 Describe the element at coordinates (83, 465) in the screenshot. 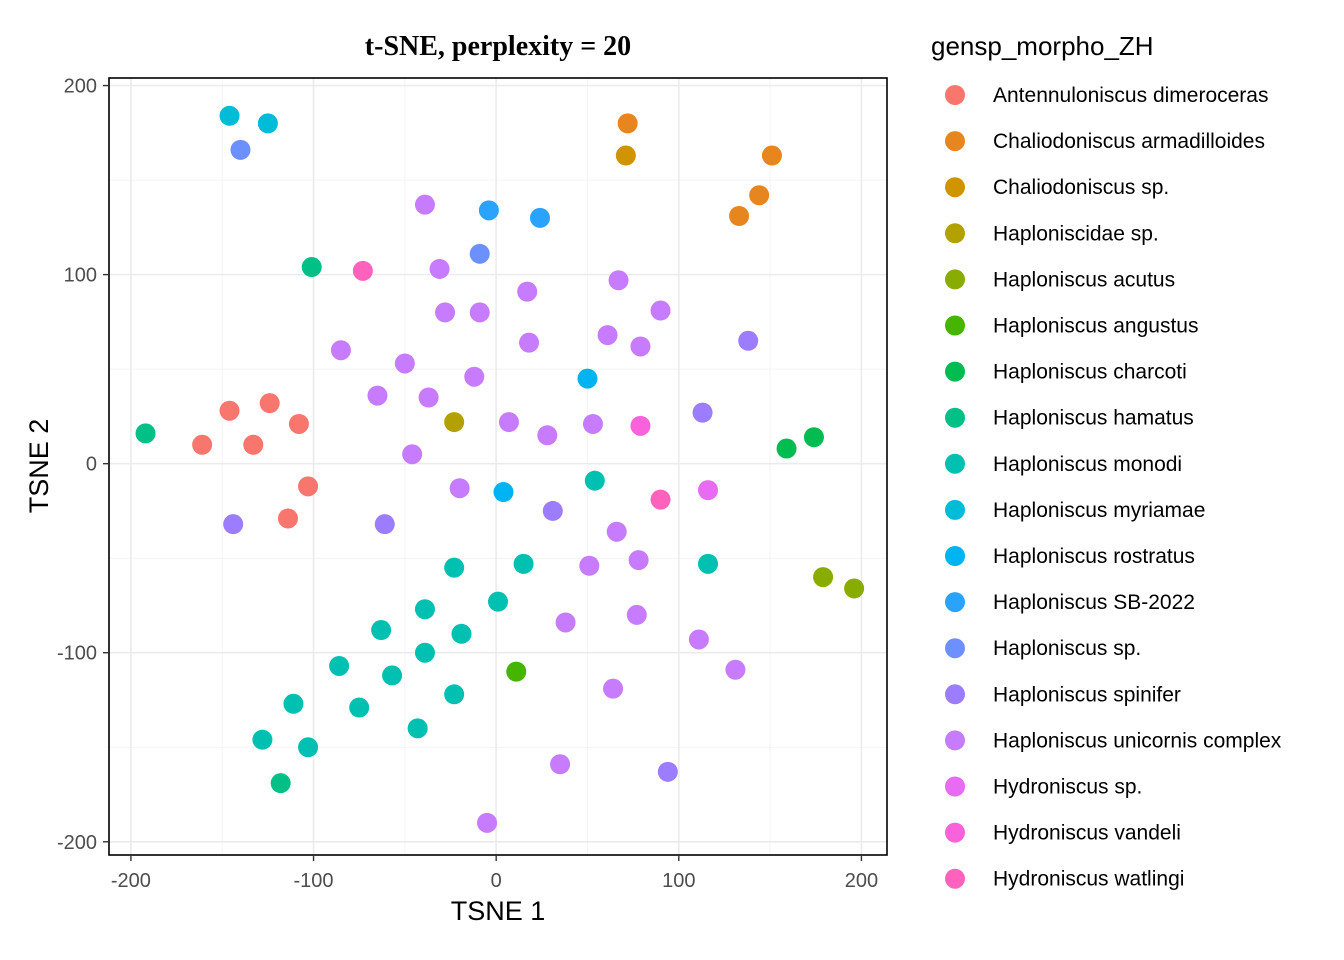

I see `y-axis-ticks: -200 -100 0 100 200` at that location.